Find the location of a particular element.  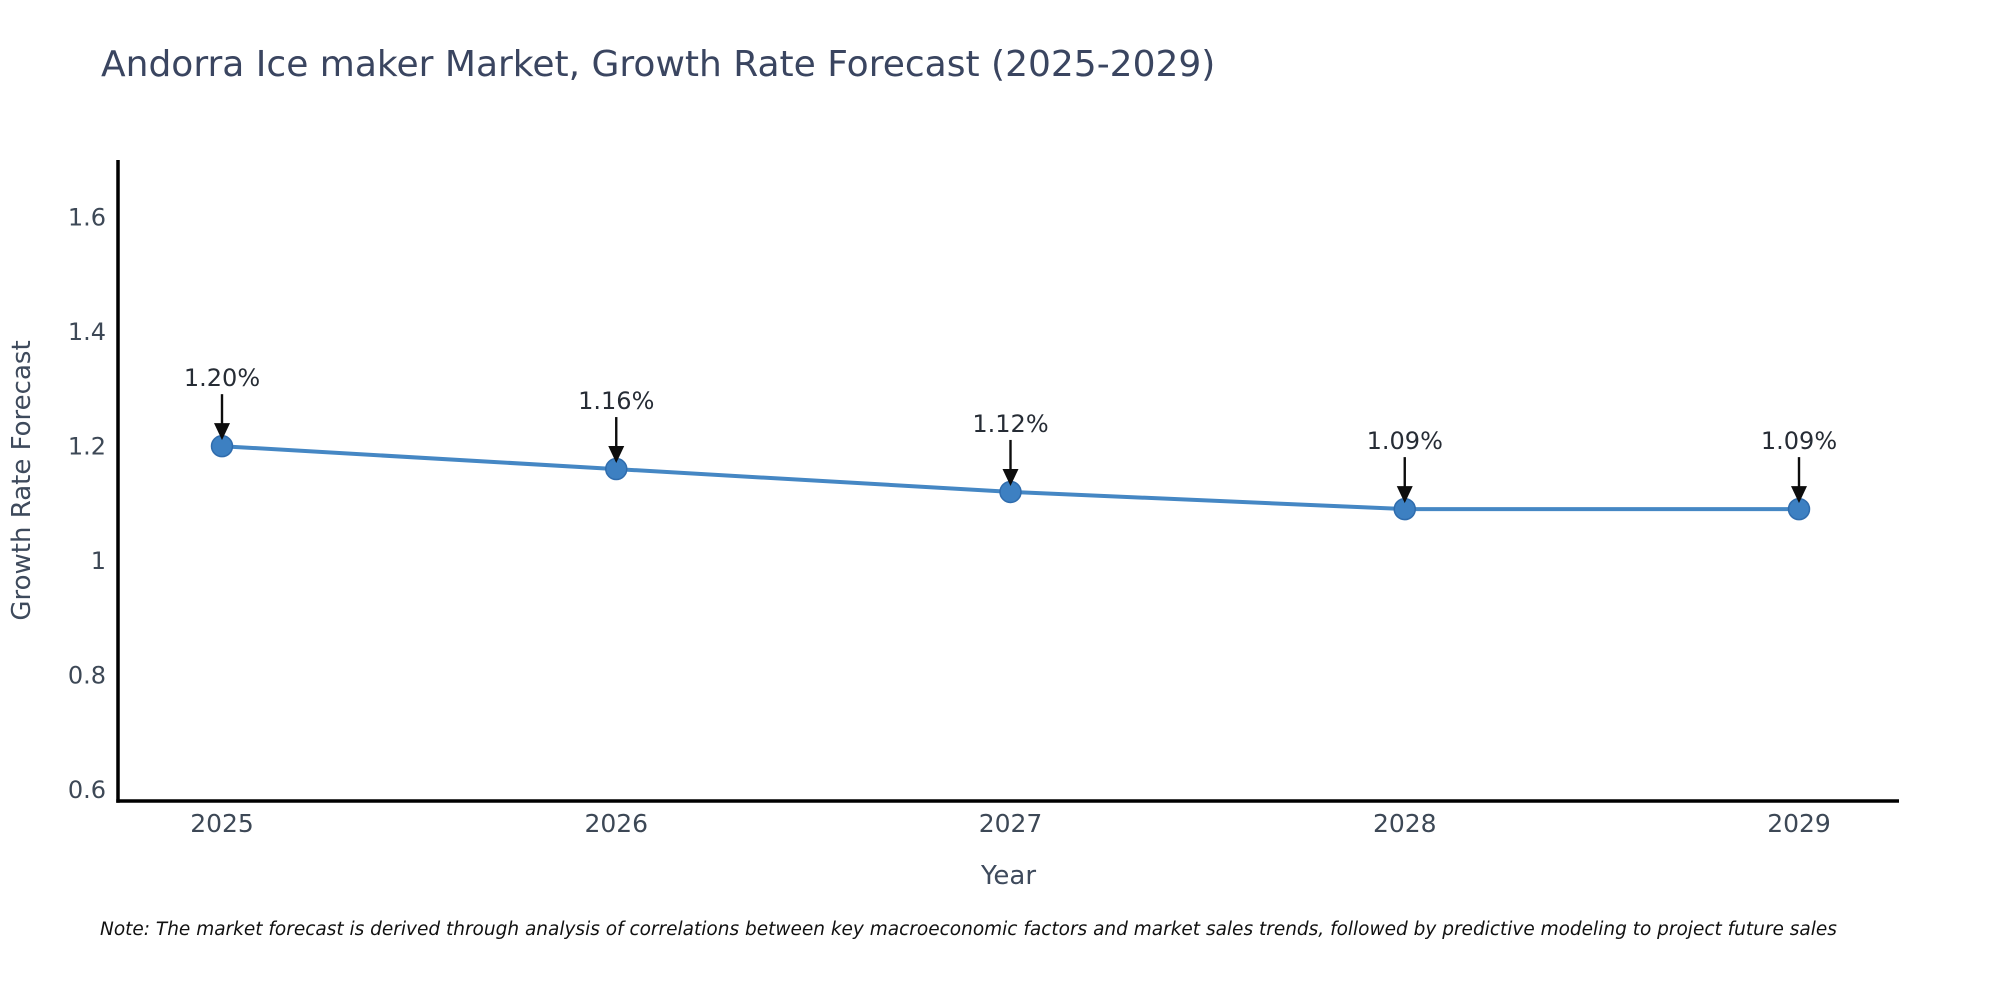

x-tick-label: 2029 is located at coordinates (1799, 823).